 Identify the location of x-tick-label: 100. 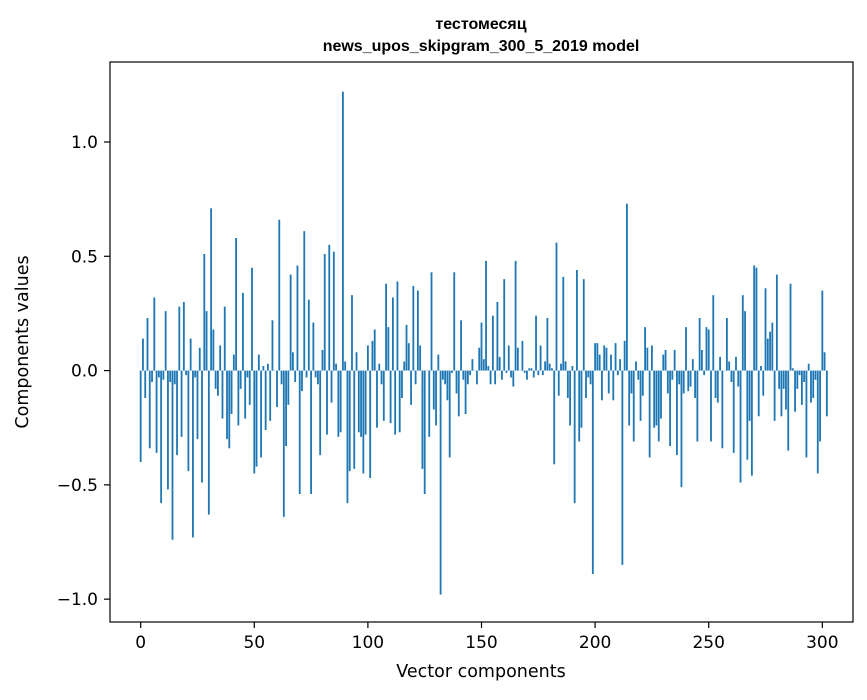
(368, 643).